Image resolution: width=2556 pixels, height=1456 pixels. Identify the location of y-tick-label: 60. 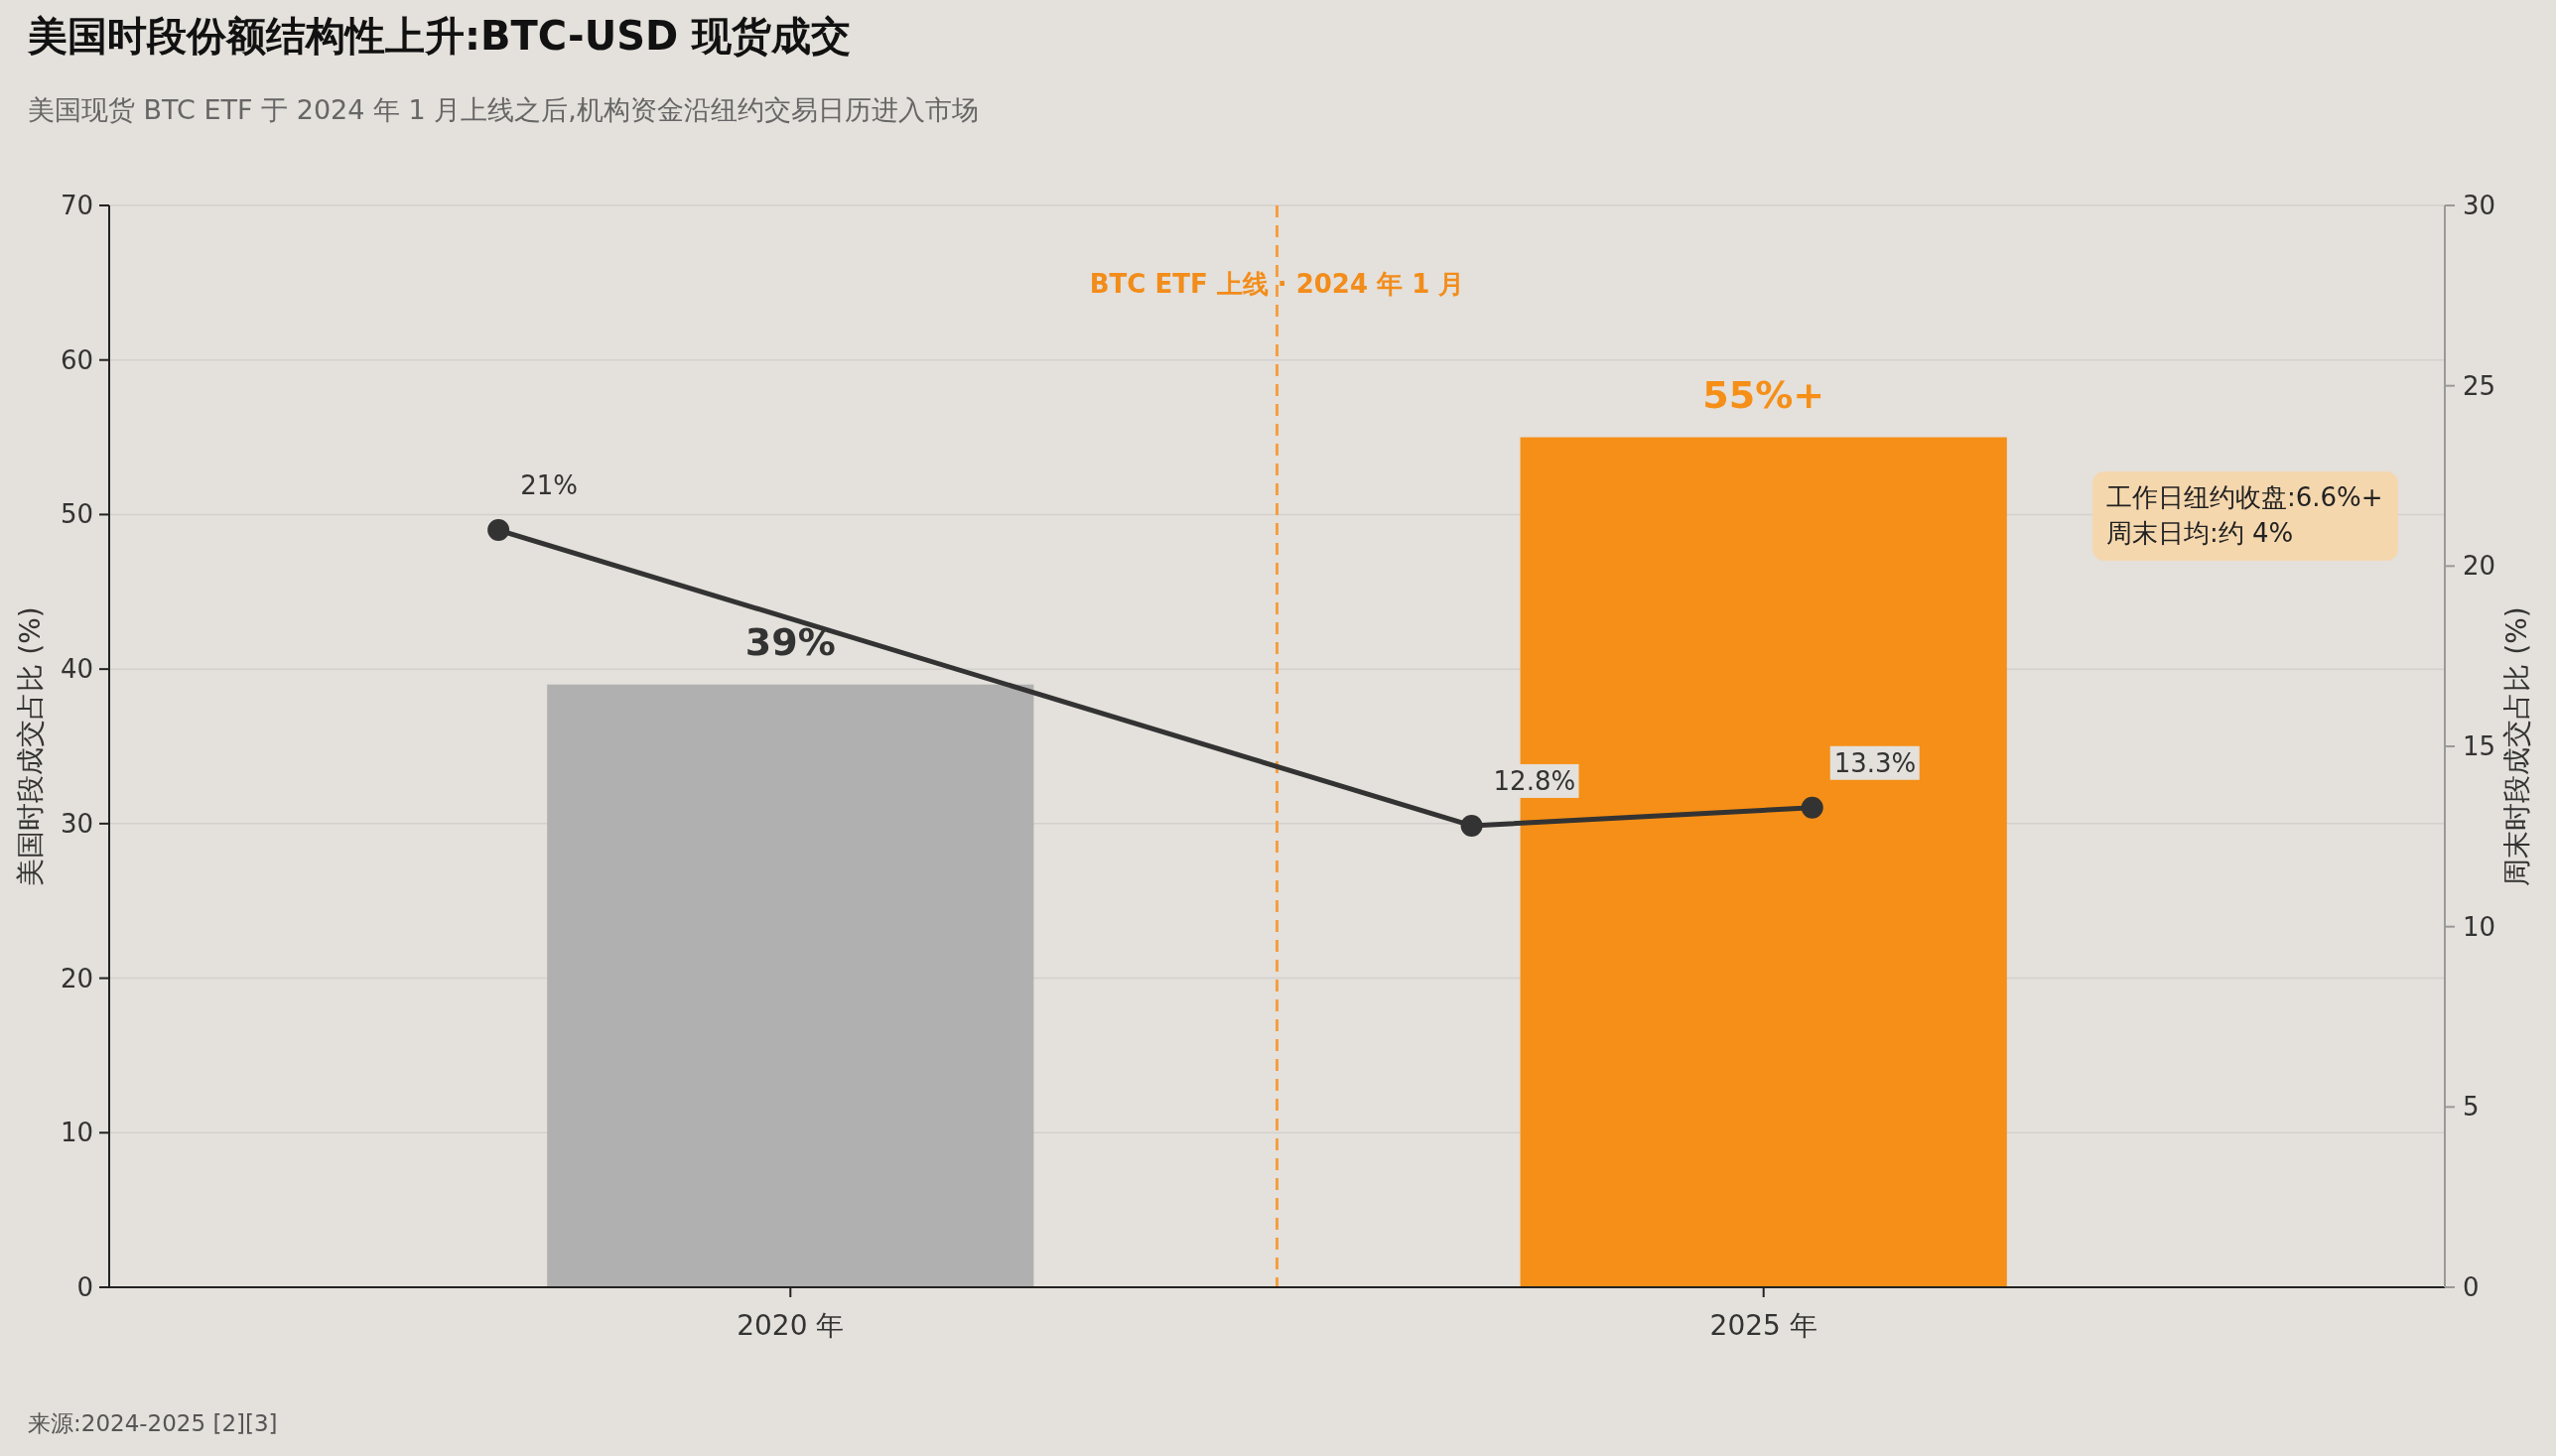
(76, 359).